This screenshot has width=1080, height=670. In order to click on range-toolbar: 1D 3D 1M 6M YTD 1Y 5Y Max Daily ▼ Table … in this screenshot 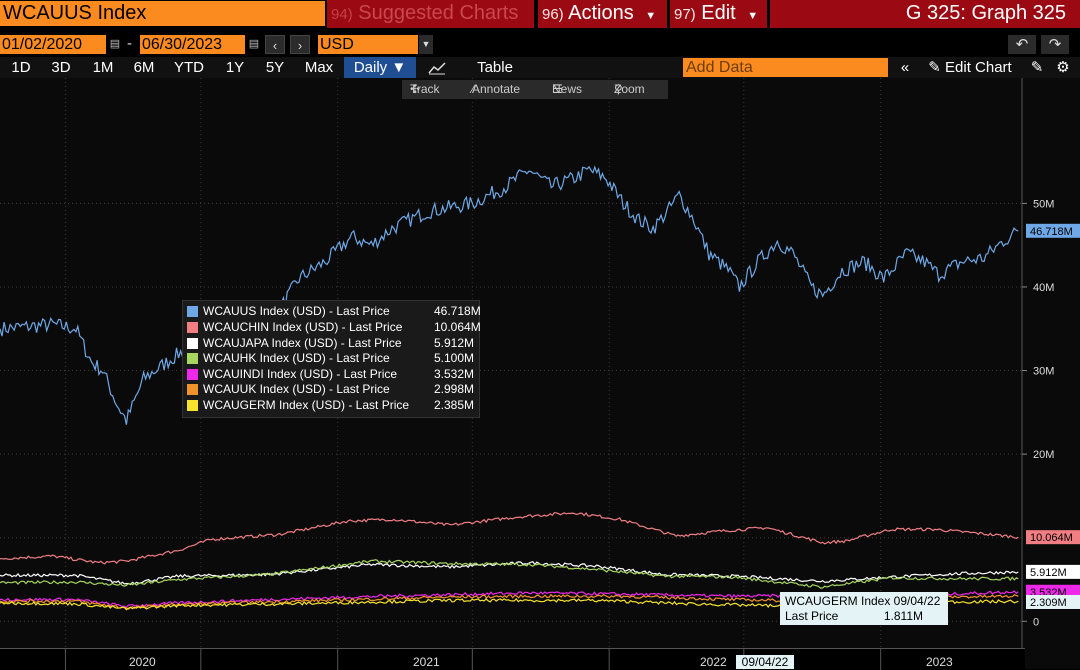, I will do `click(540, 67)`.